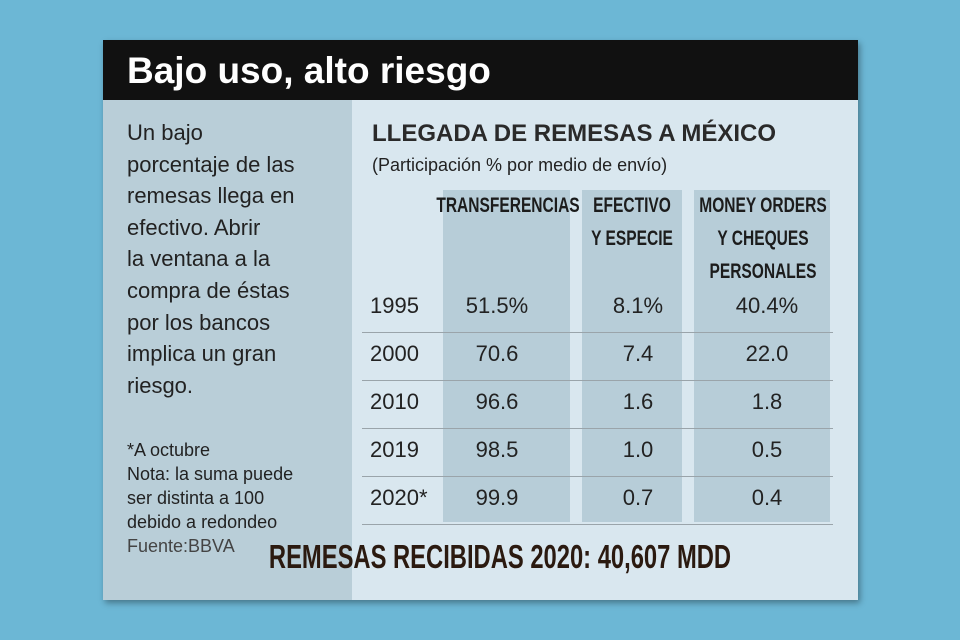 The image size is (960, 640). Describe the element at coordinates (638, 305) in the screenshot. I see `cell: 8.1%` at that location.